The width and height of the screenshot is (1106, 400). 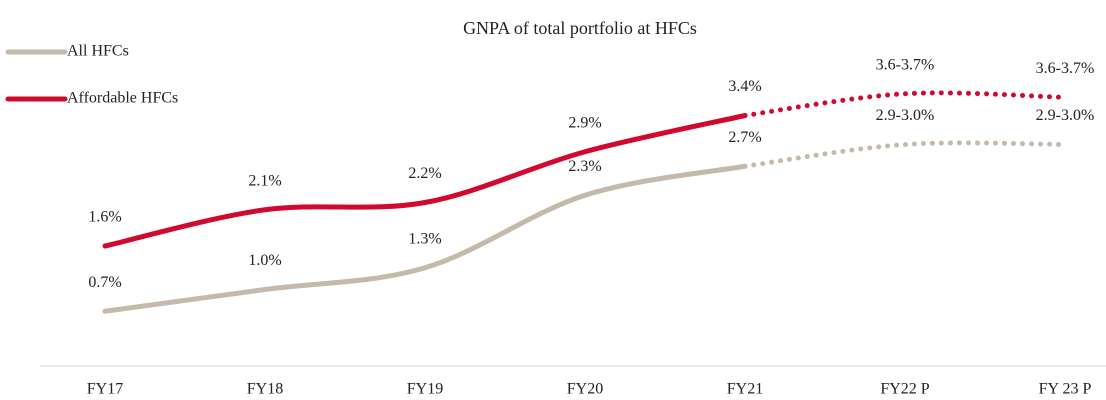 I want to click on x-tick-label: FY20, so click(x=585, y=389).